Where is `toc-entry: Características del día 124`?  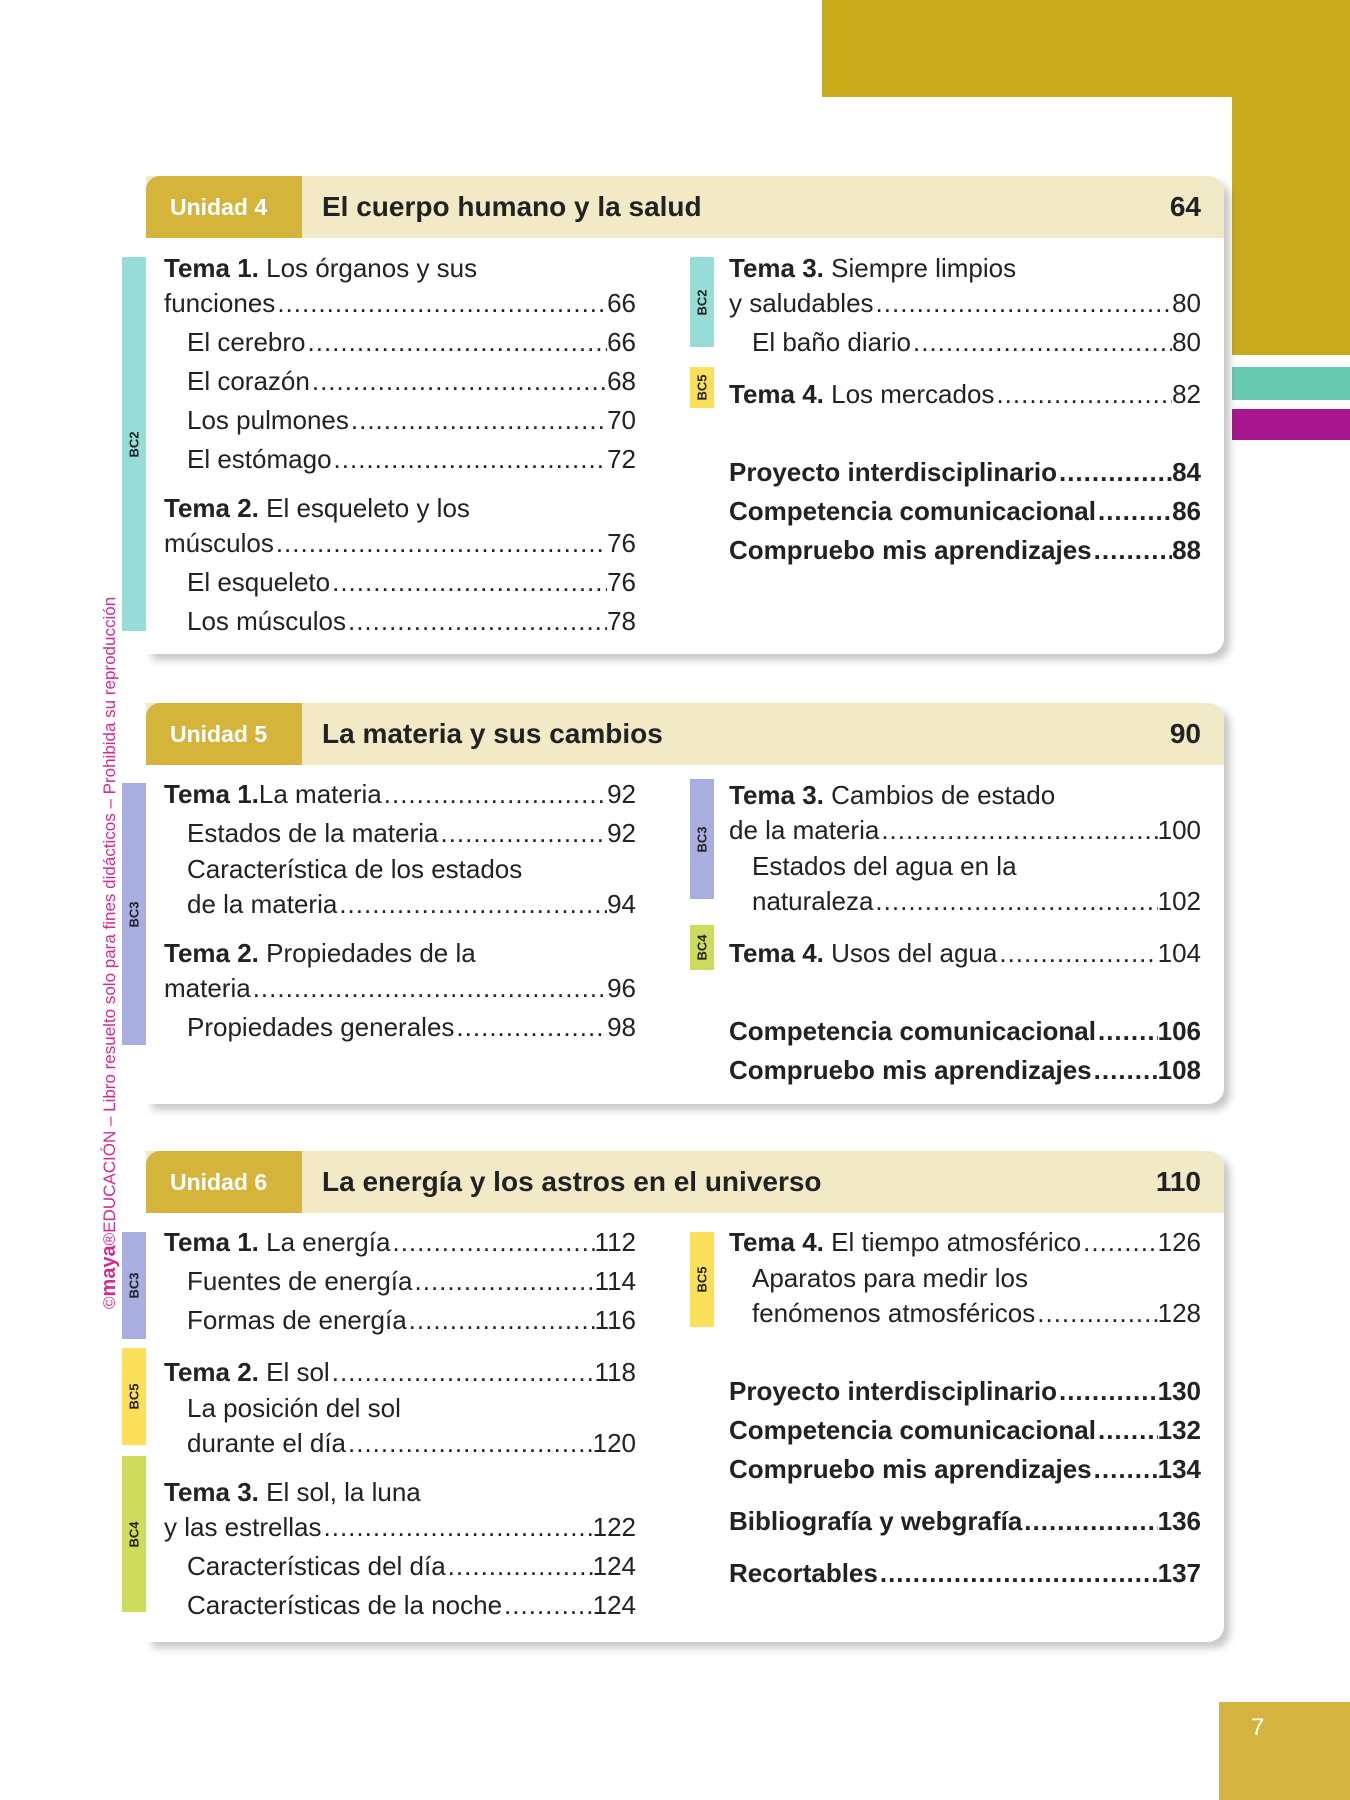
toc-entry: Características del día 124 is located at coordinates (400, 1566).